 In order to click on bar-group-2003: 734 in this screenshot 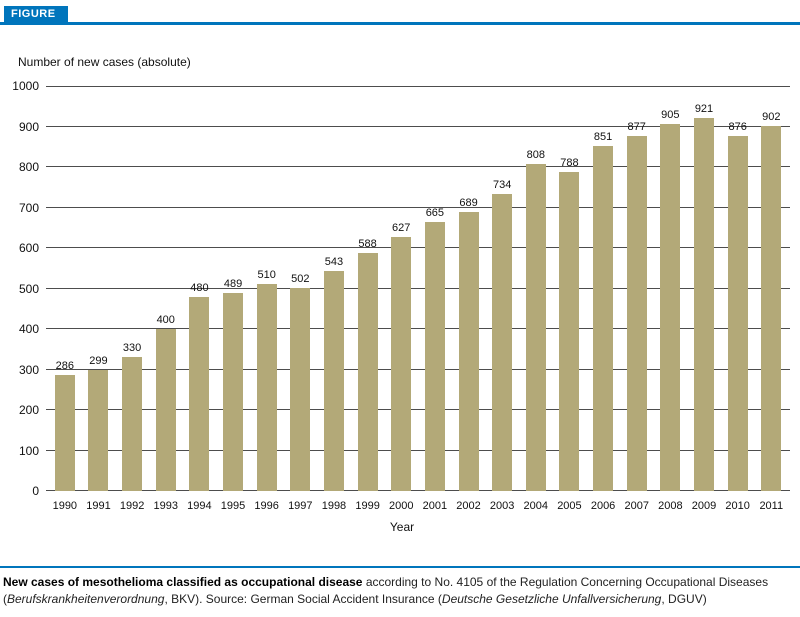, I will do `click(502, 334)`.